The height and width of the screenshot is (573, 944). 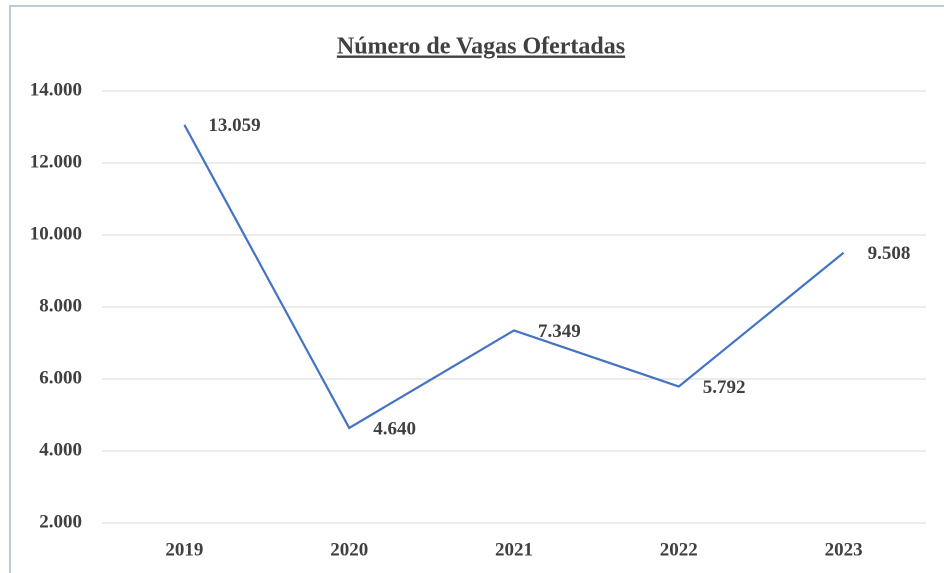 What do you see at coordinates (60, 377) in the screenshot?
I see `y-tick-label: 6.000` at bounding box center [60, 377].